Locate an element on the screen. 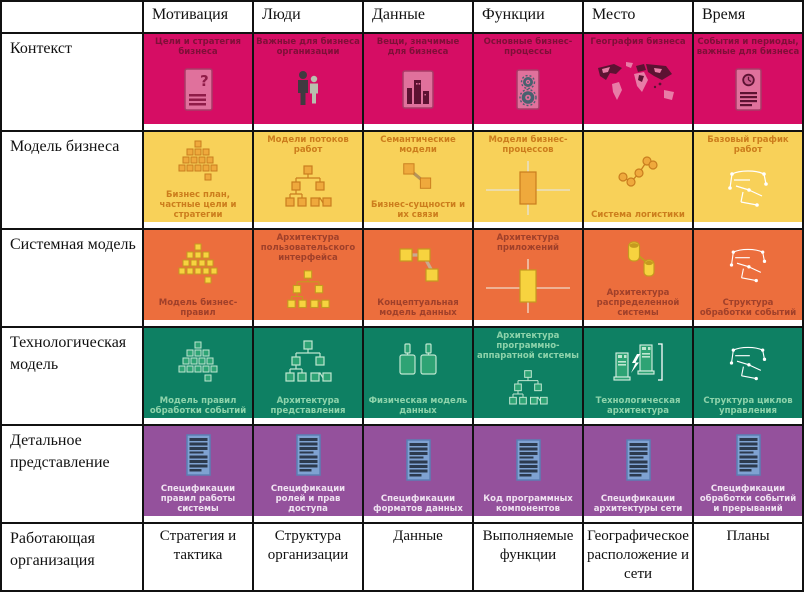 The height and width of the screenshot is (592, 804). cell-system-people: Архитектура пользовательского интерфейса is located at coordinates (308, 278).